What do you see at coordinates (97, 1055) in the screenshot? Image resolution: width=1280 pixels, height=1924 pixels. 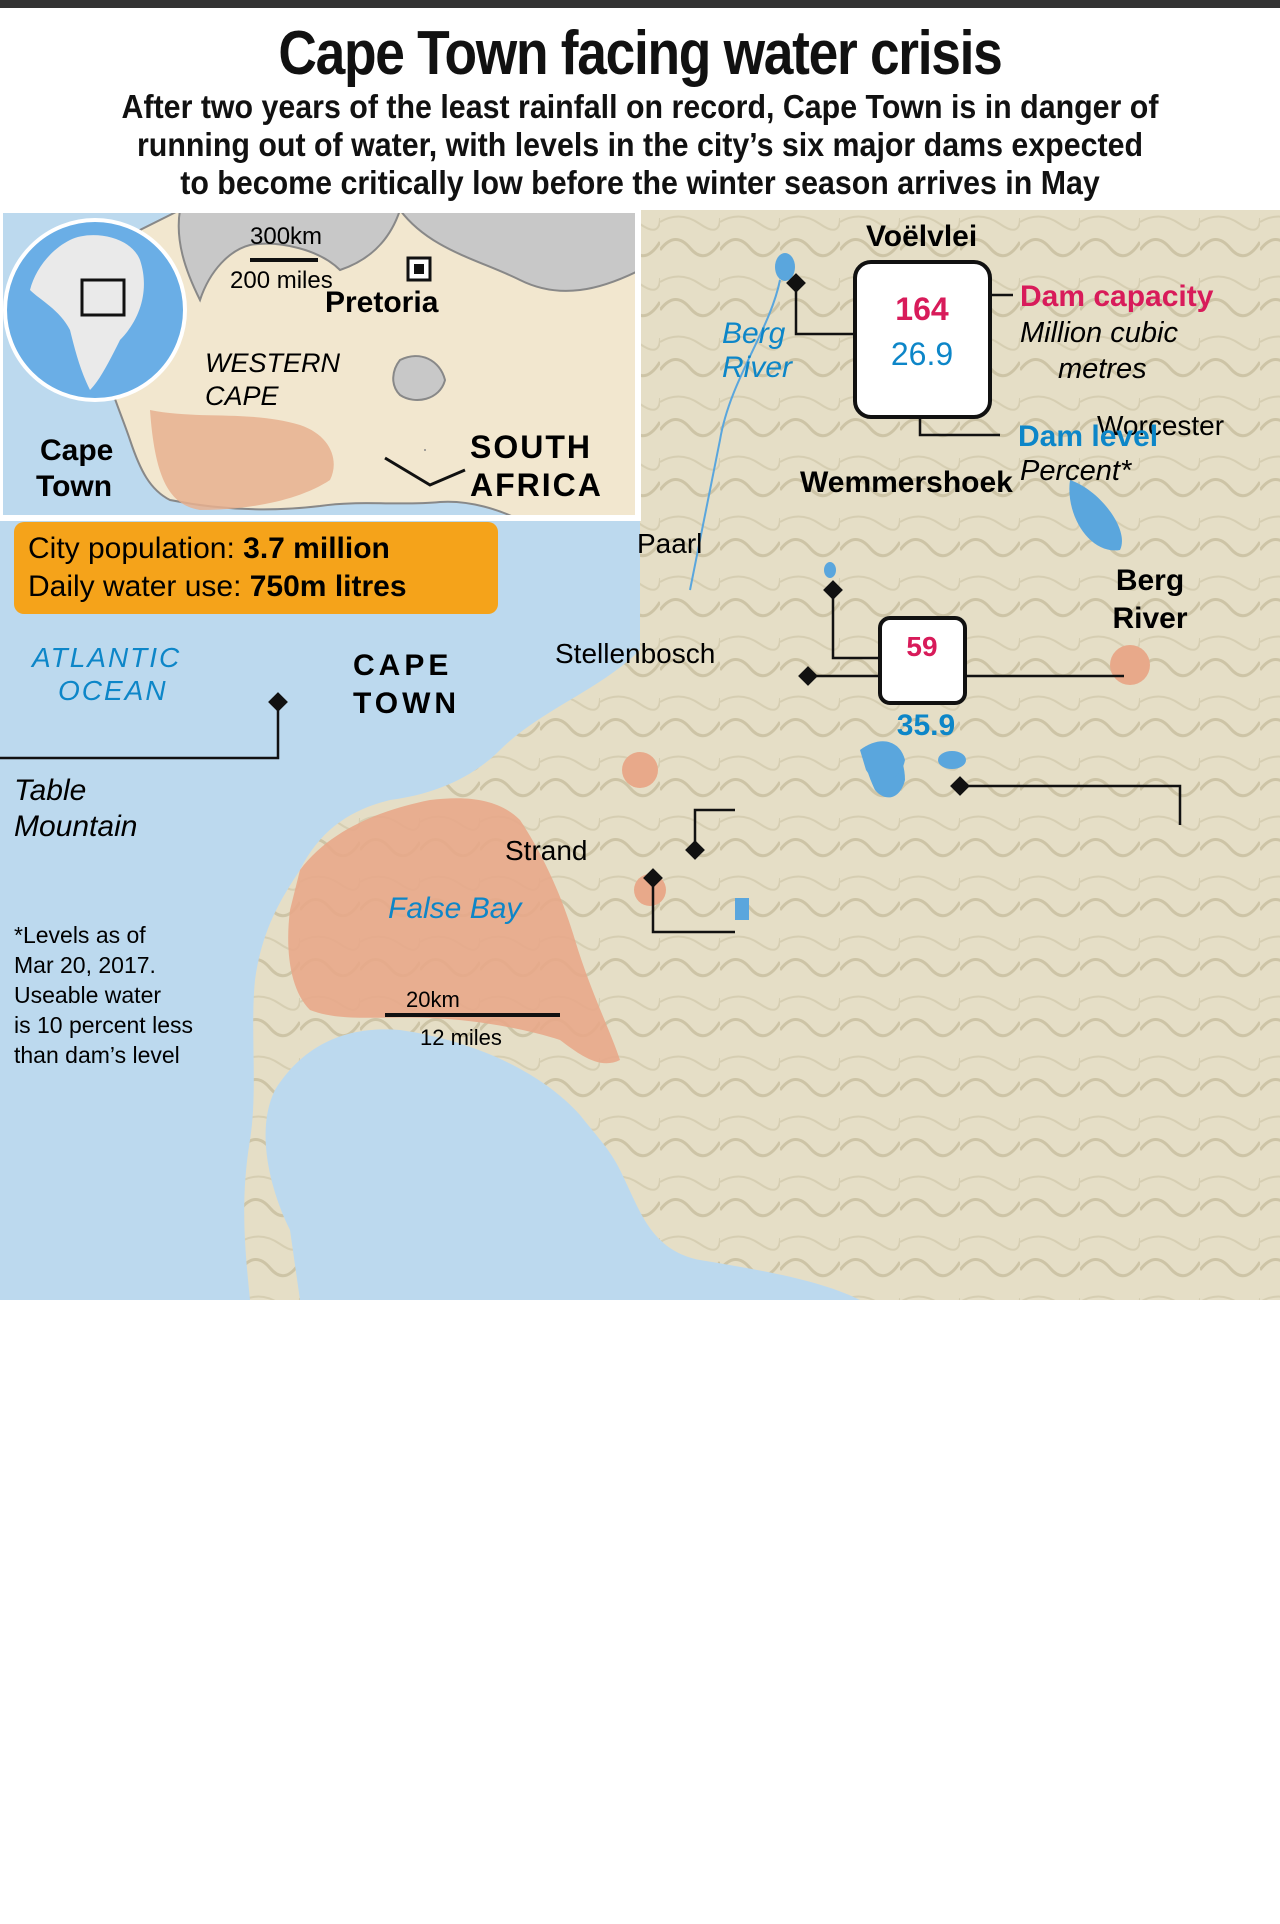 I see `footnote-5: than dam’s level` at bounding box center [97, 1055].